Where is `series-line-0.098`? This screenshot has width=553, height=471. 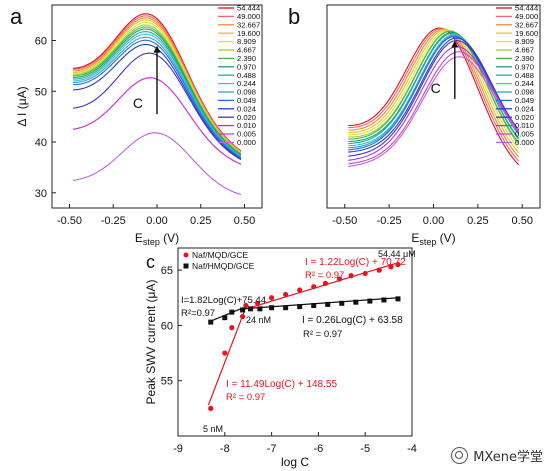
series-line-0.098 is located at coordinates (157, 97).